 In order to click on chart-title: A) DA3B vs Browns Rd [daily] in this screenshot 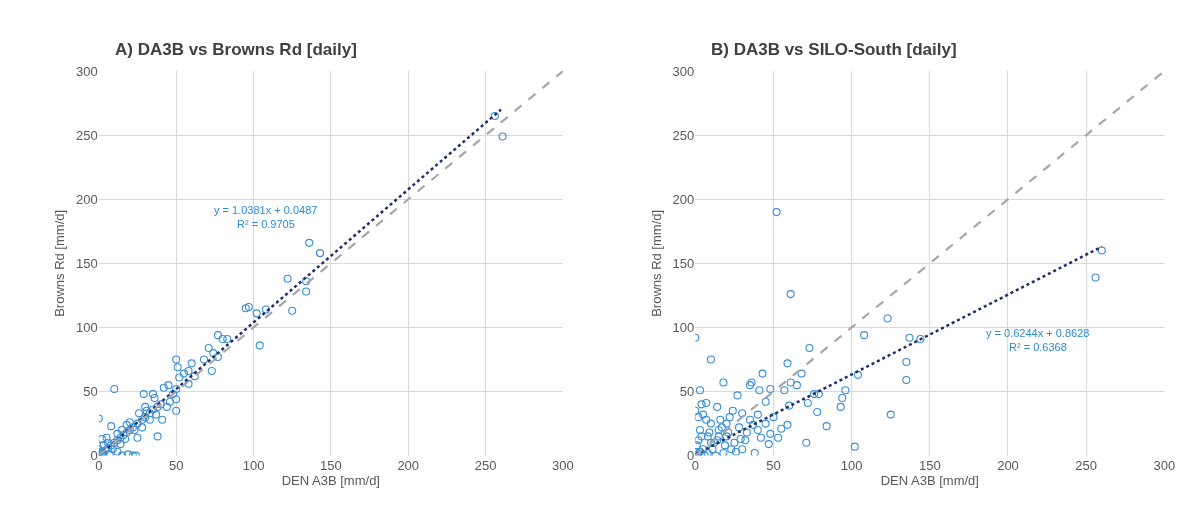, I will do `click(236, 49)`.